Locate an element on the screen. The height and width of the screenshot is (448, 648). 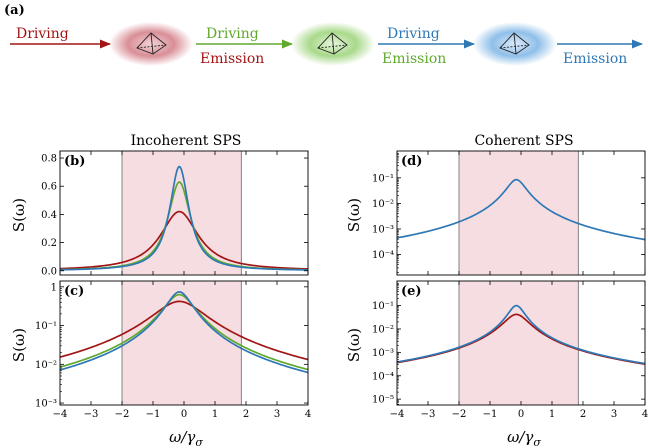
ytick-label-d-0: 10⁻⁴ is located at coordinates (383, 255).